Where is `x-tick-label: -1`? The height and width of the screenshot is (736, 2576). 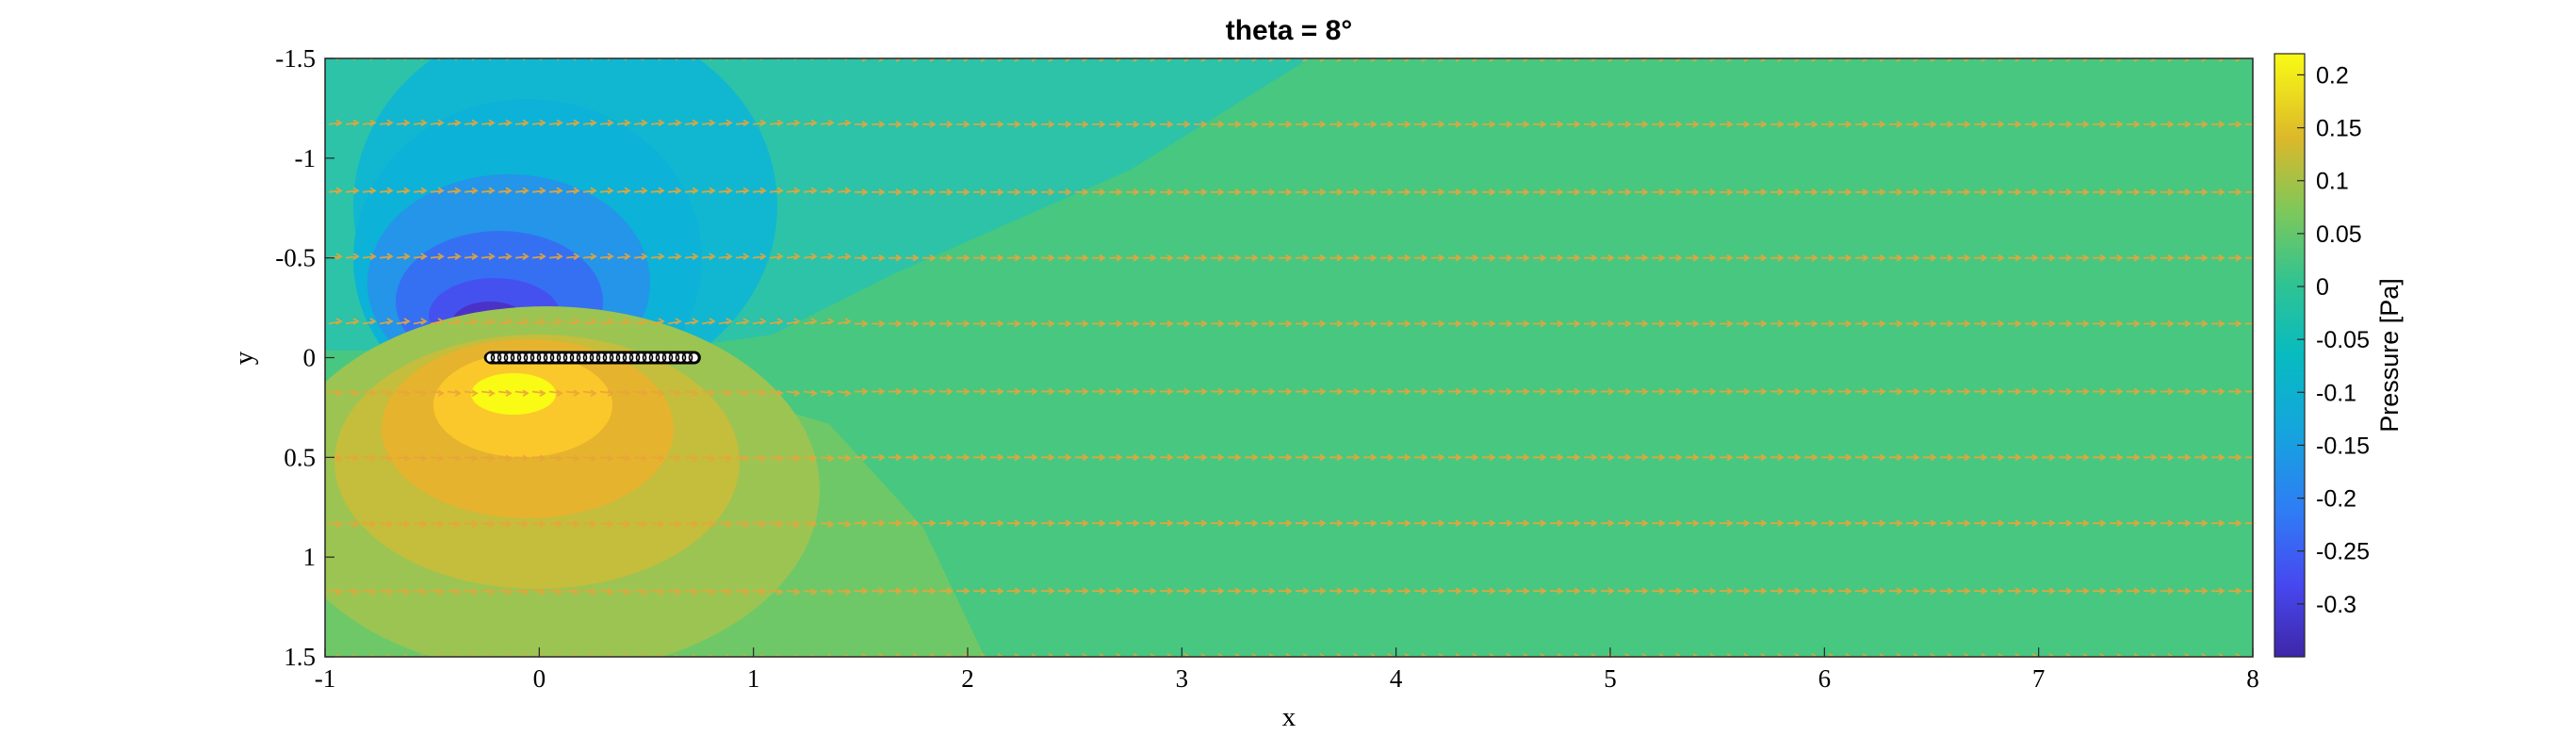
x-tick-label: -1 is located at coordinates (325, 678).